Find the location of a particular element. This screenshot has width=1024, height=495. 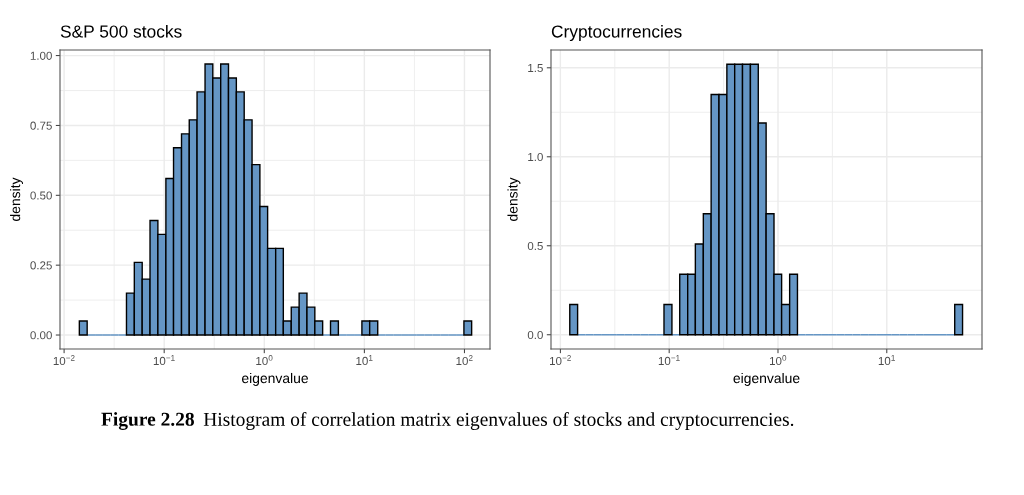

y-tick-label: 0.25 is located at coordinates (41, 265).